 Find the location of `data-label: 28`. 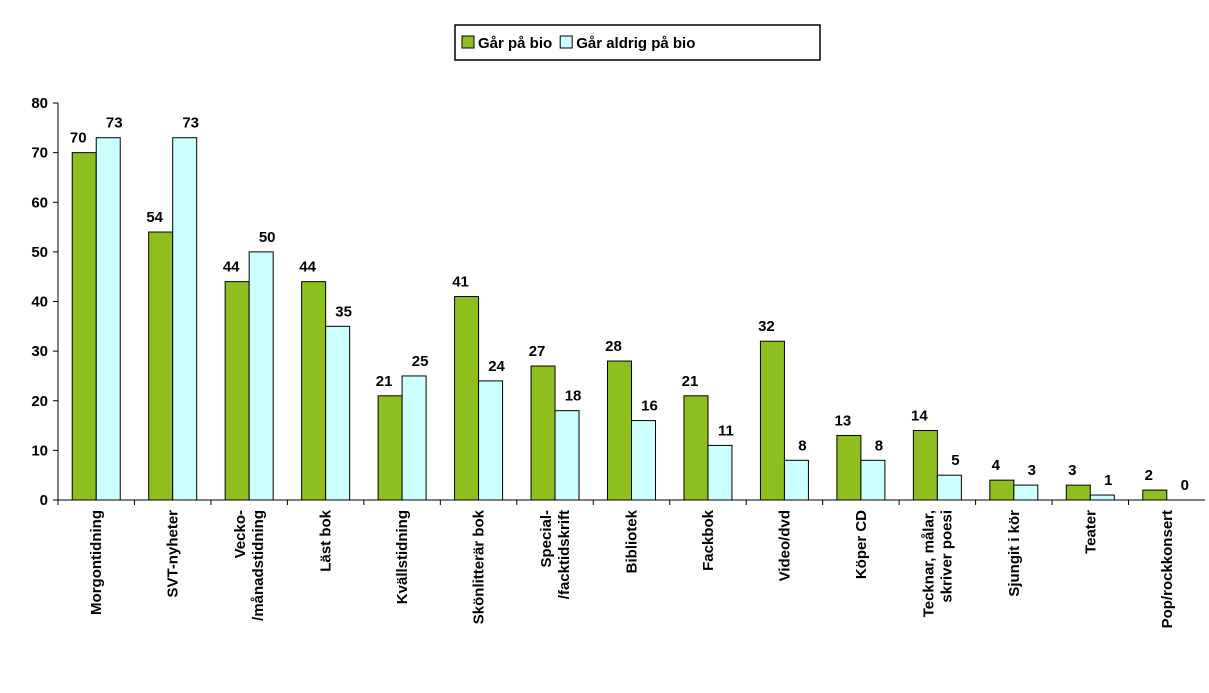

data-label: 28 is located at coordinates (613, 346).